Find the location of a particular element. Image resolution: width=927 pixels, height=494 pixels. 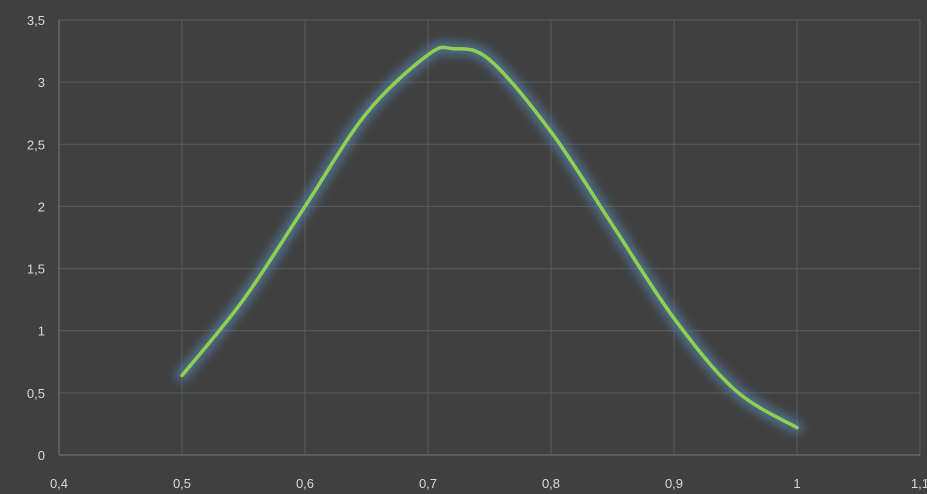

y-tick-label: 2,5 is located at coordinates (36, 144).